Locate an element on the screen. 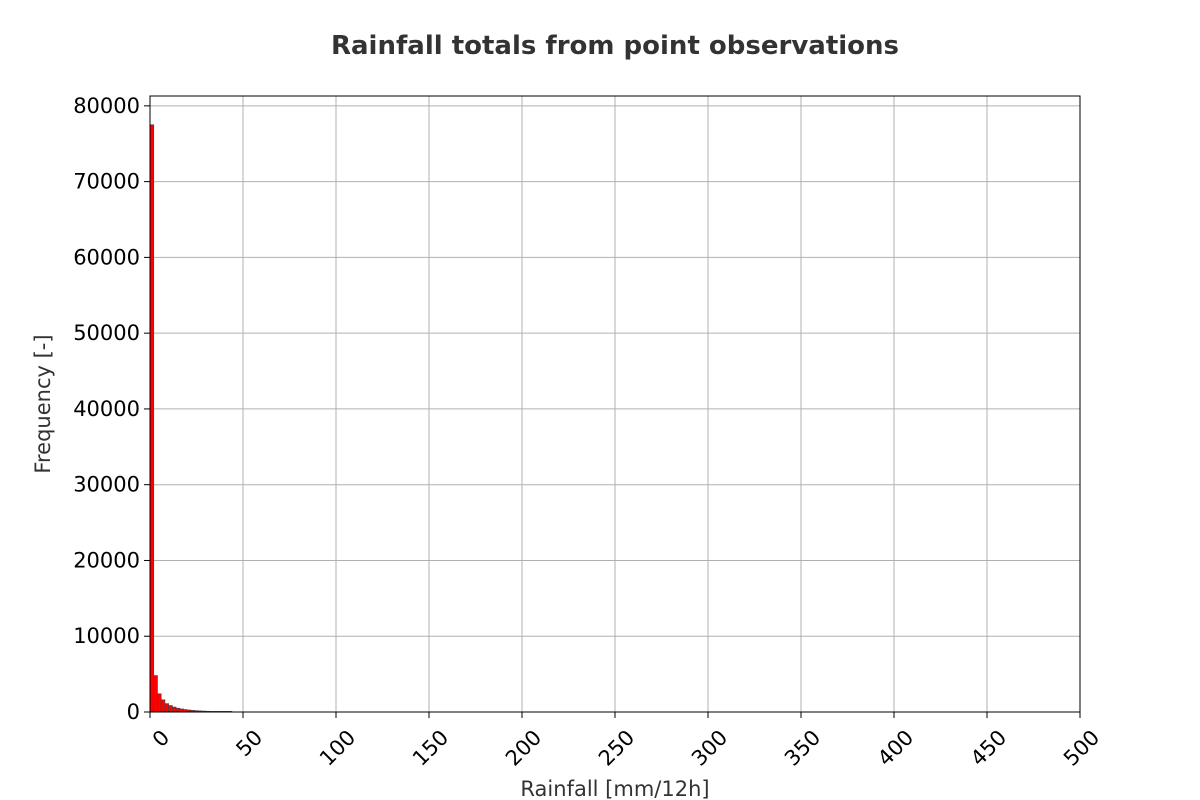 The image size is (1200, 800). x-tick-label: 100 is located at coordinates (337, 747).